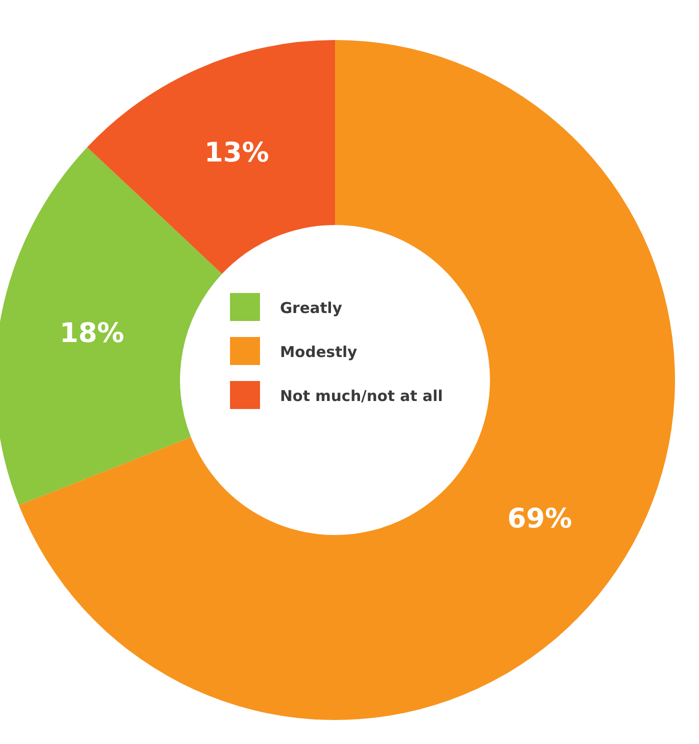 The width and height of the screenshot is (699, 744). I want to click on data-label: 13%, so click(237, 152).